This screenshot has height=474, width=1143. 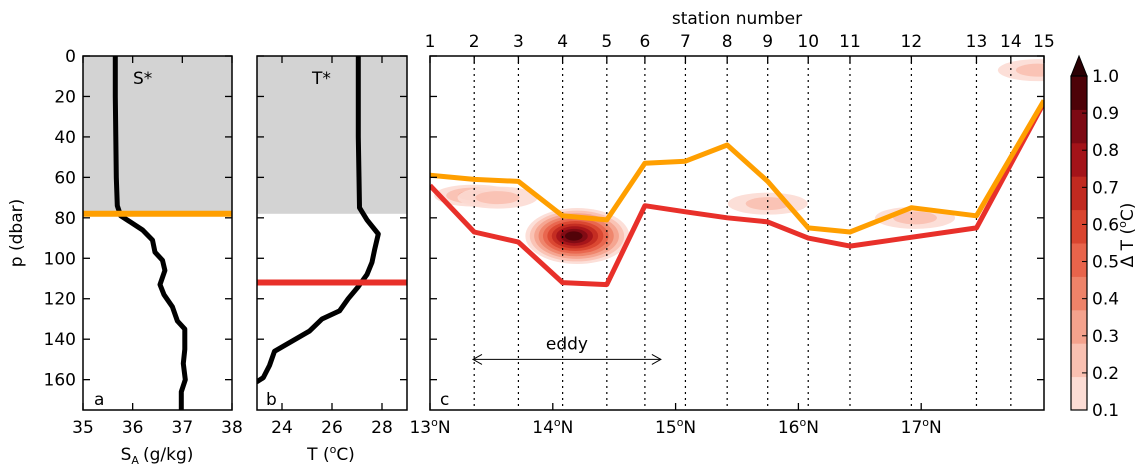 What do you see at coordinates (65, 219) in the screenshot?
I see `y-tick-label: 80` at bounding box center [65, 219].